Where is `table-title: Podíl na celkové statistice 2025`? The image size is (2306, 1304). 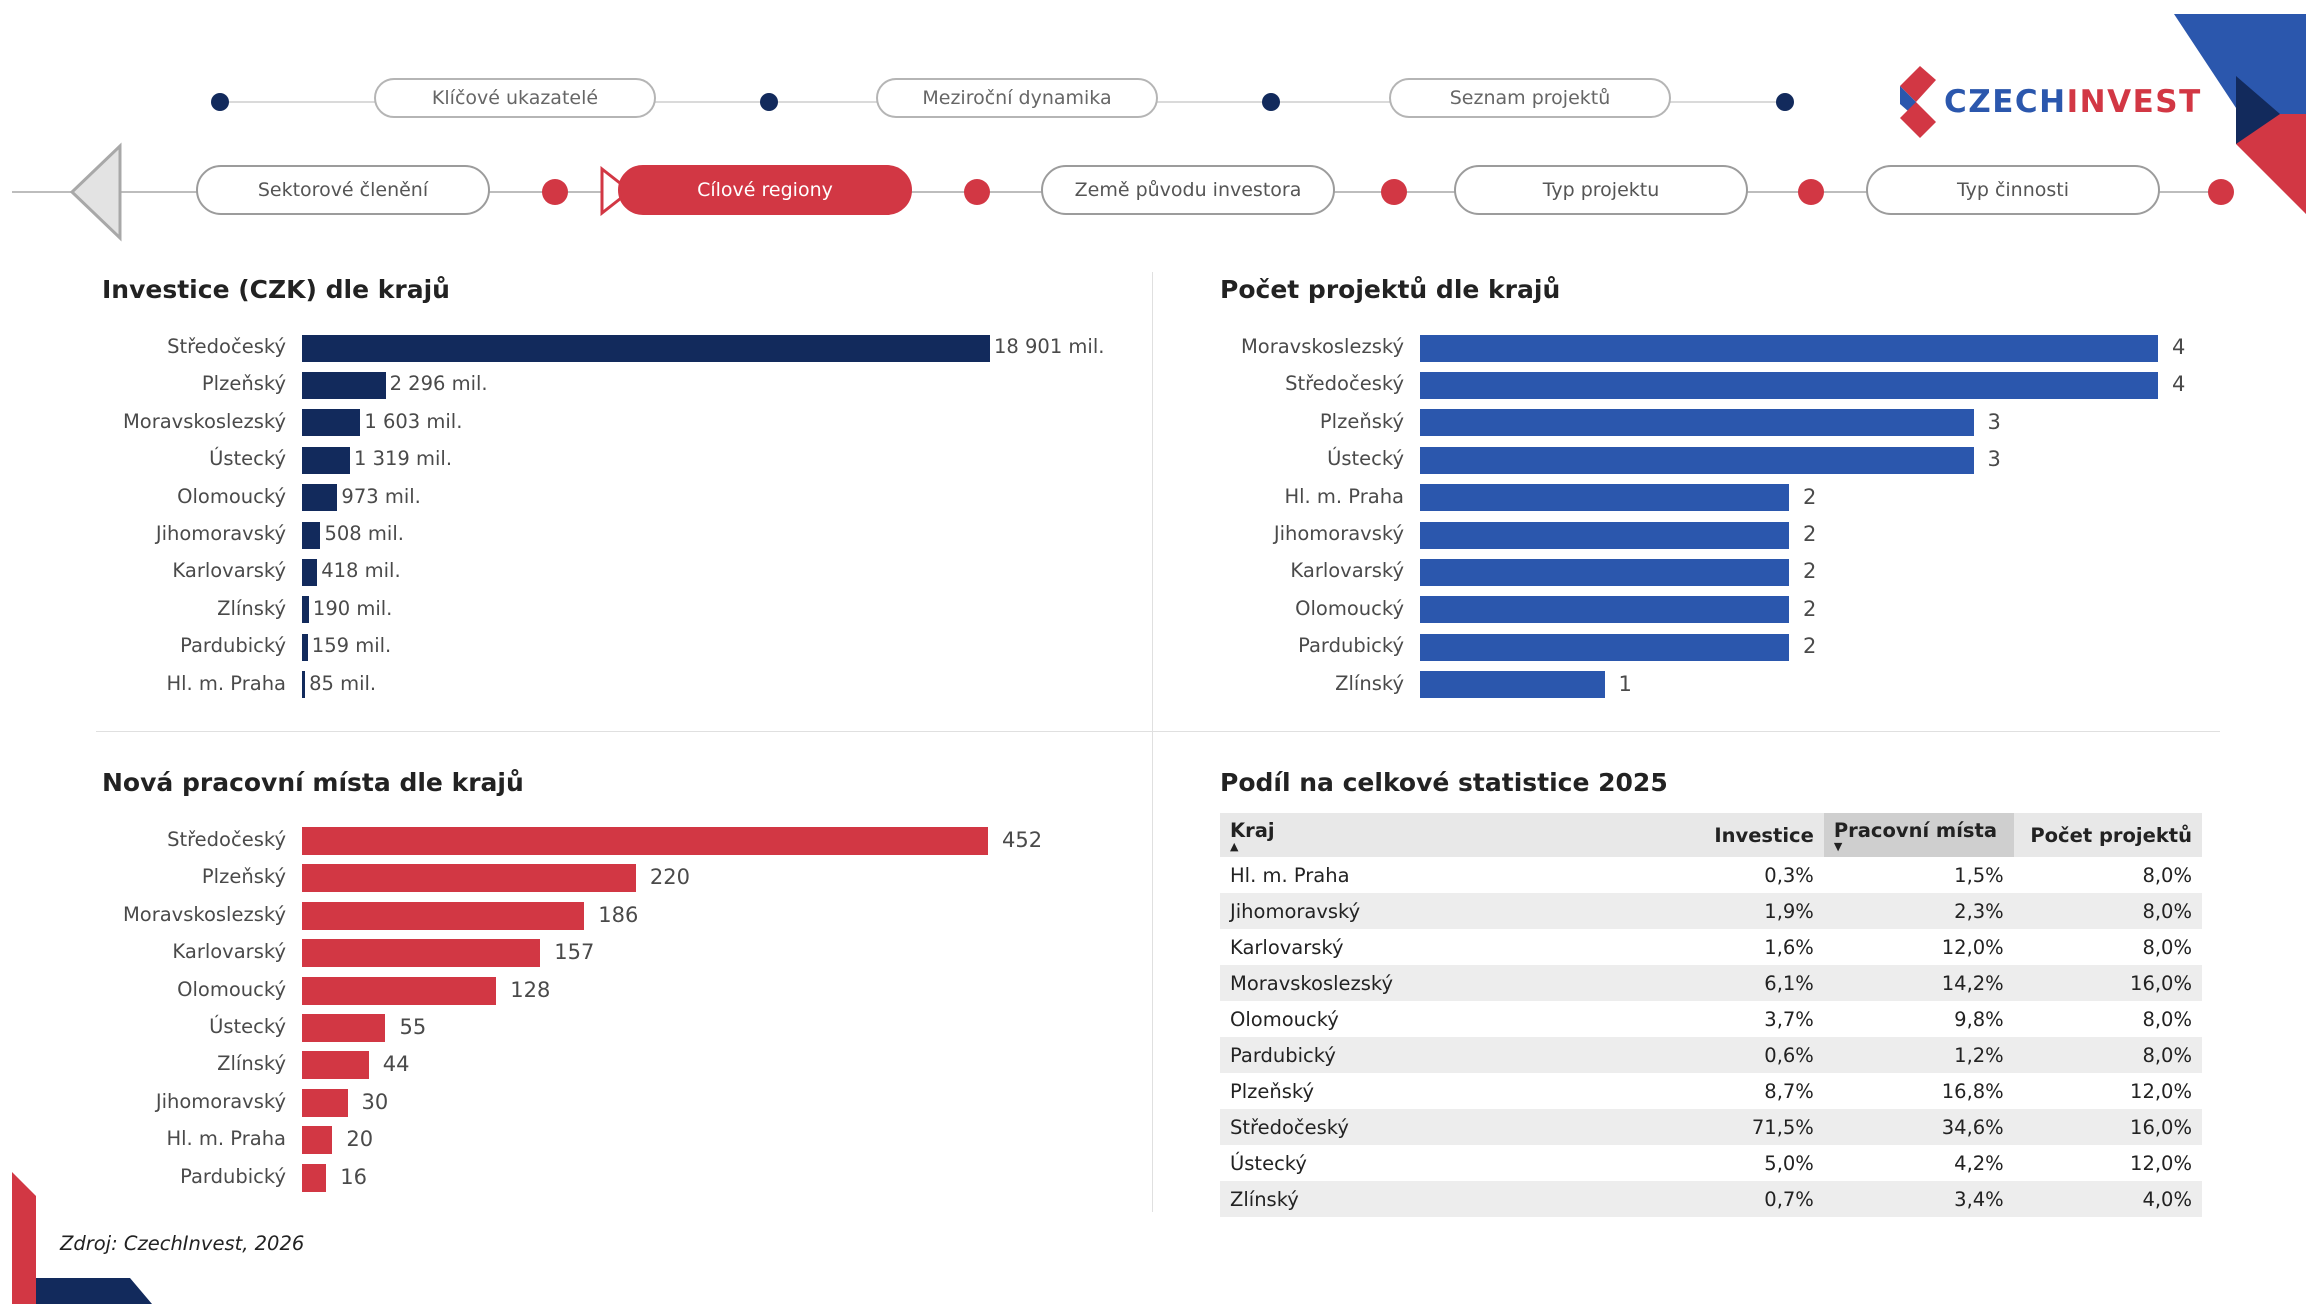
table-title: Podíl na celkové statistice 2025 is located at coordinates (1444, 782).